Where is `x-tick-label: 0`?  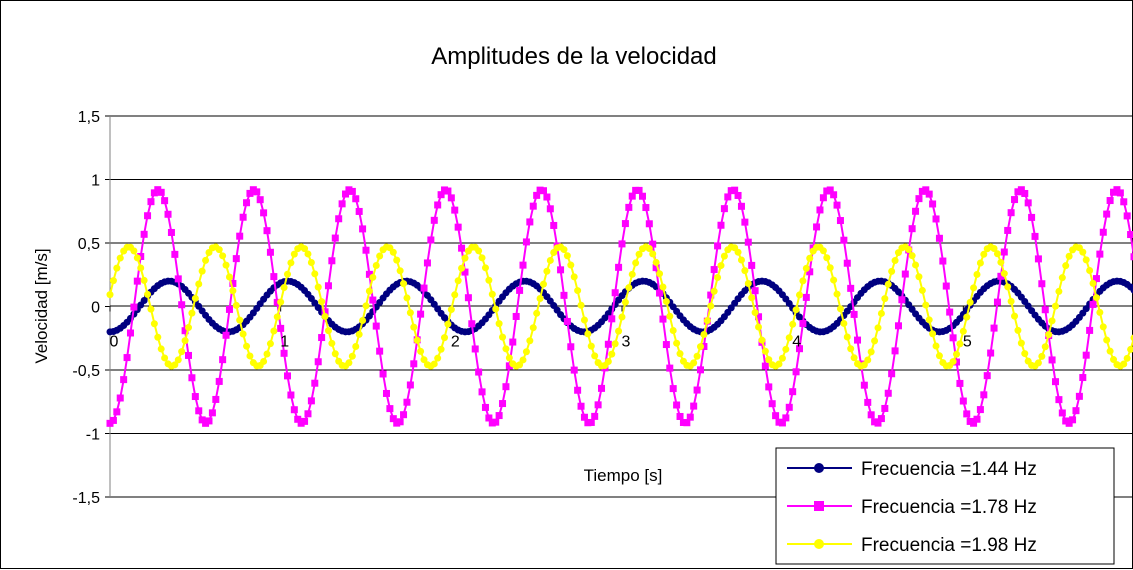
x-tick-label: 0 is located at coordinates (114, 342).